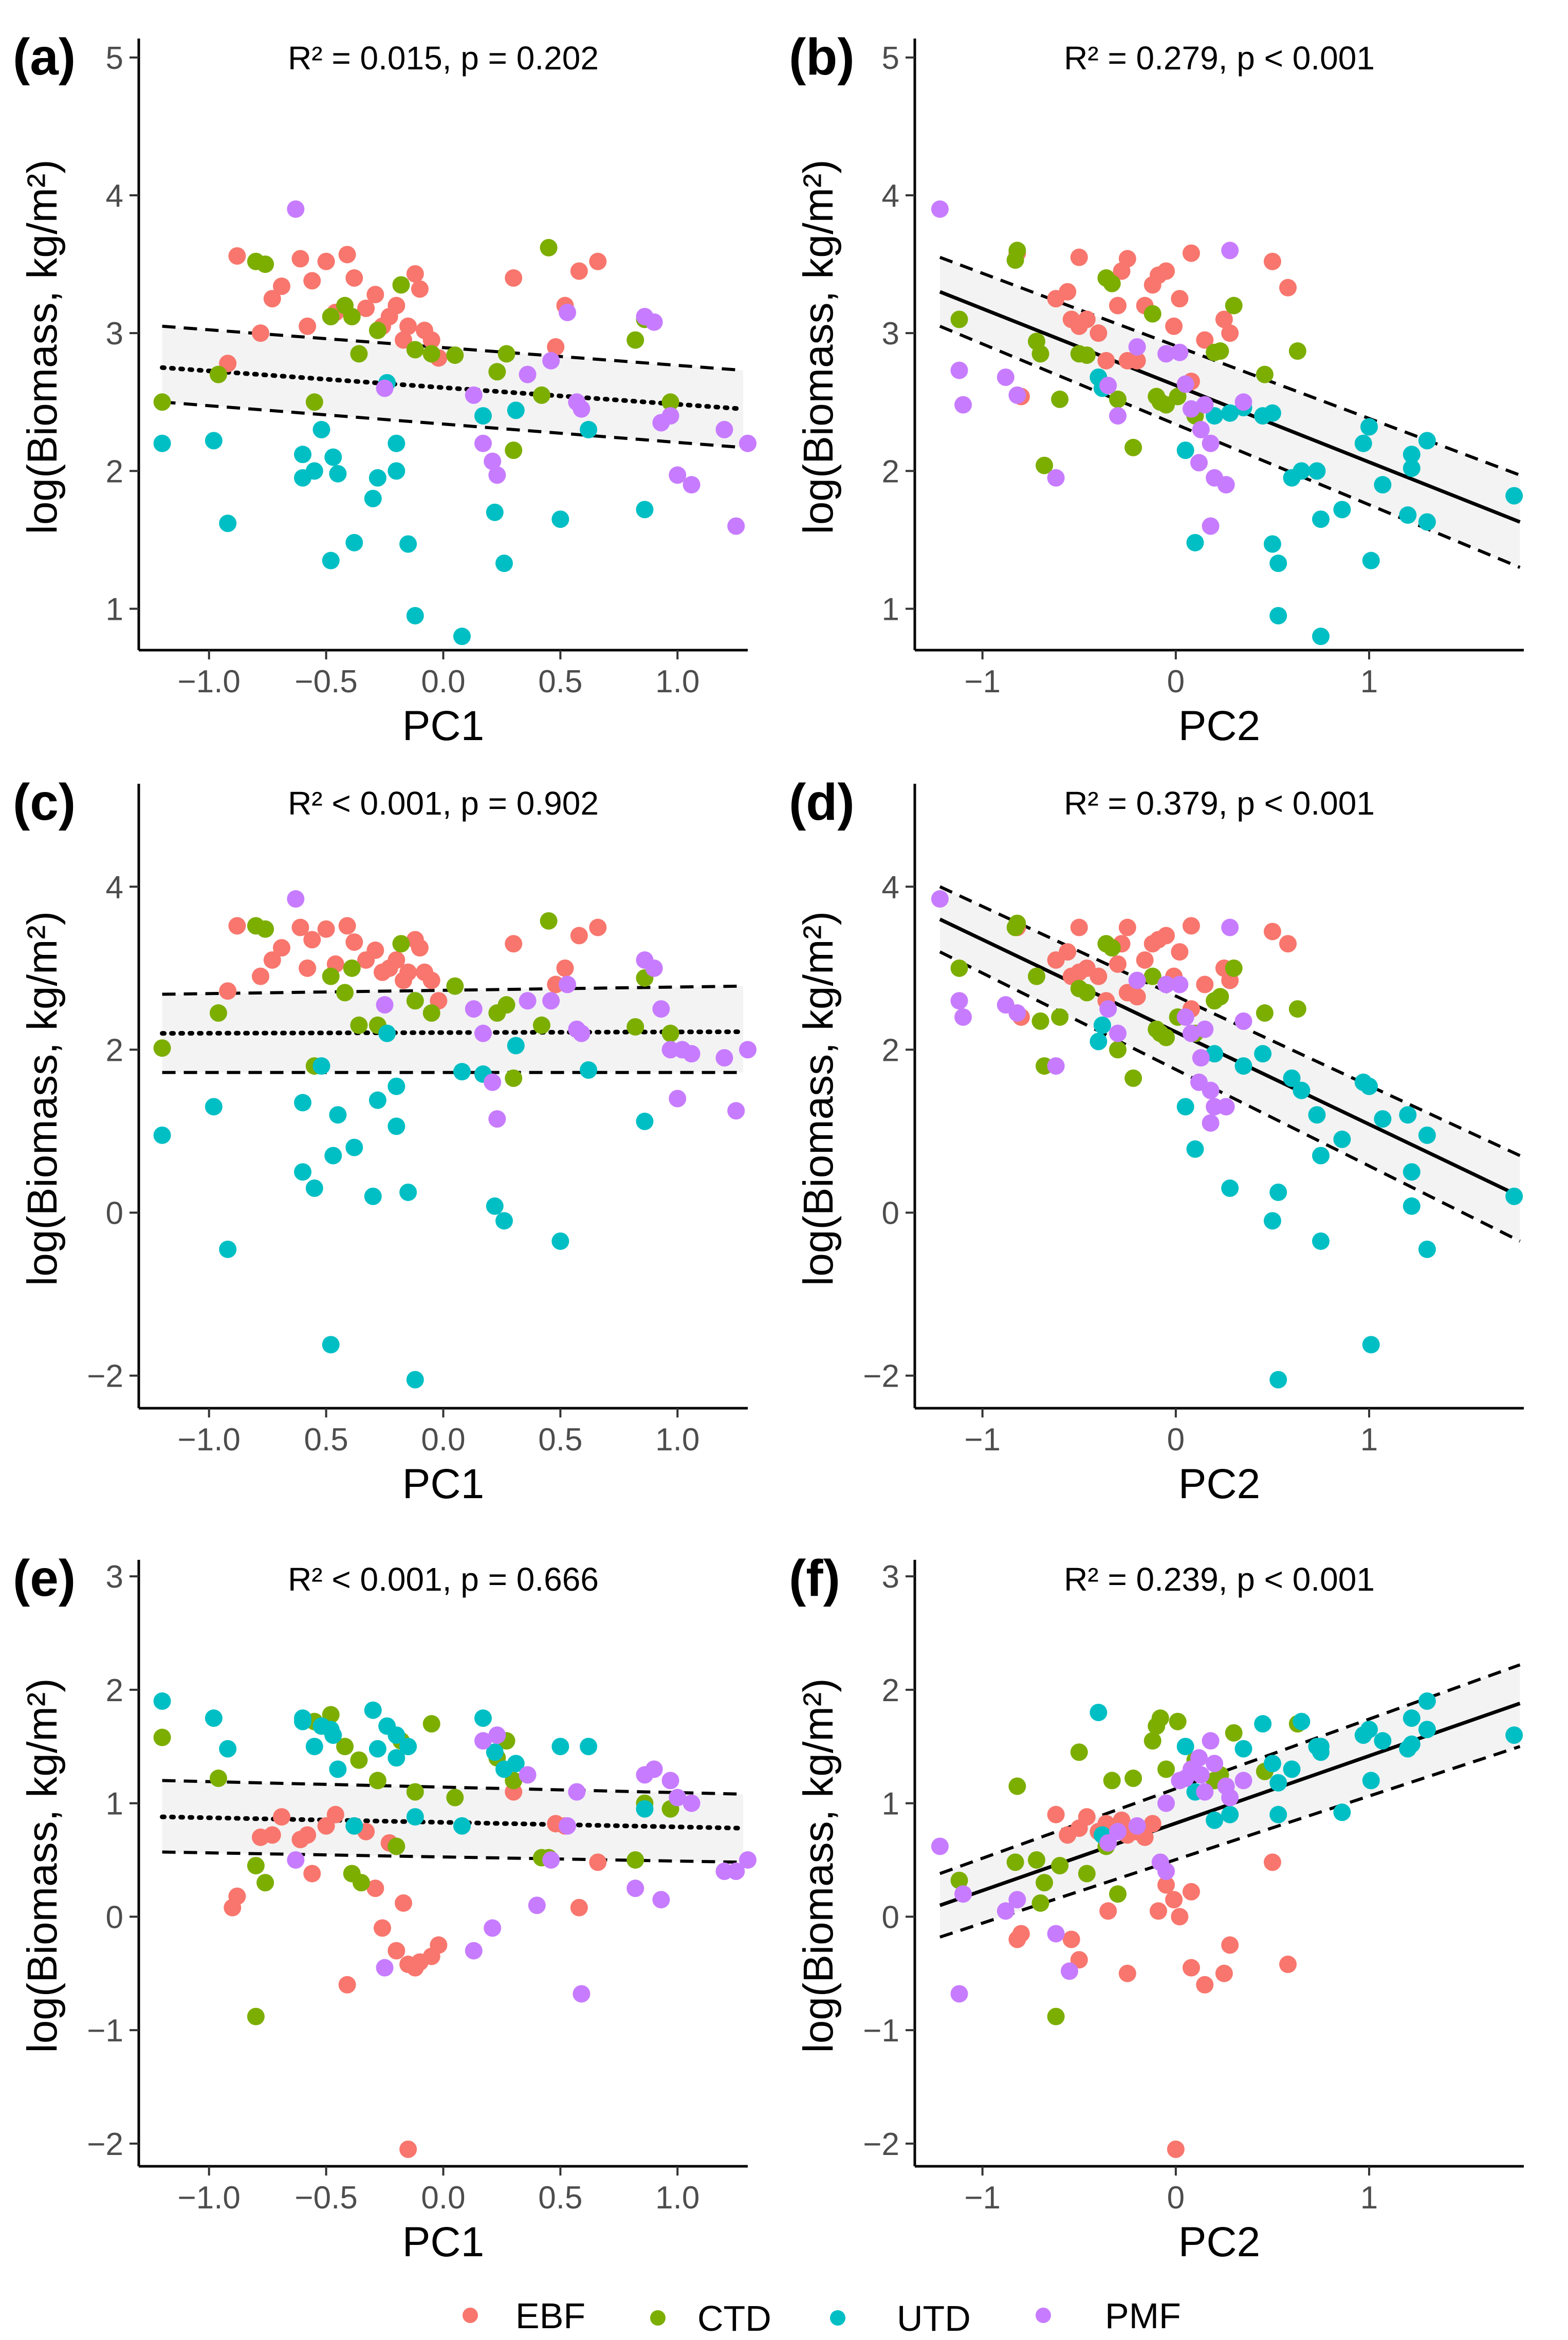 The width and height of the screenshot is (1568, 2340). Describe the element at coordinates (452, 1787) in the screenshot. I see `ci-upper-line` at that location.